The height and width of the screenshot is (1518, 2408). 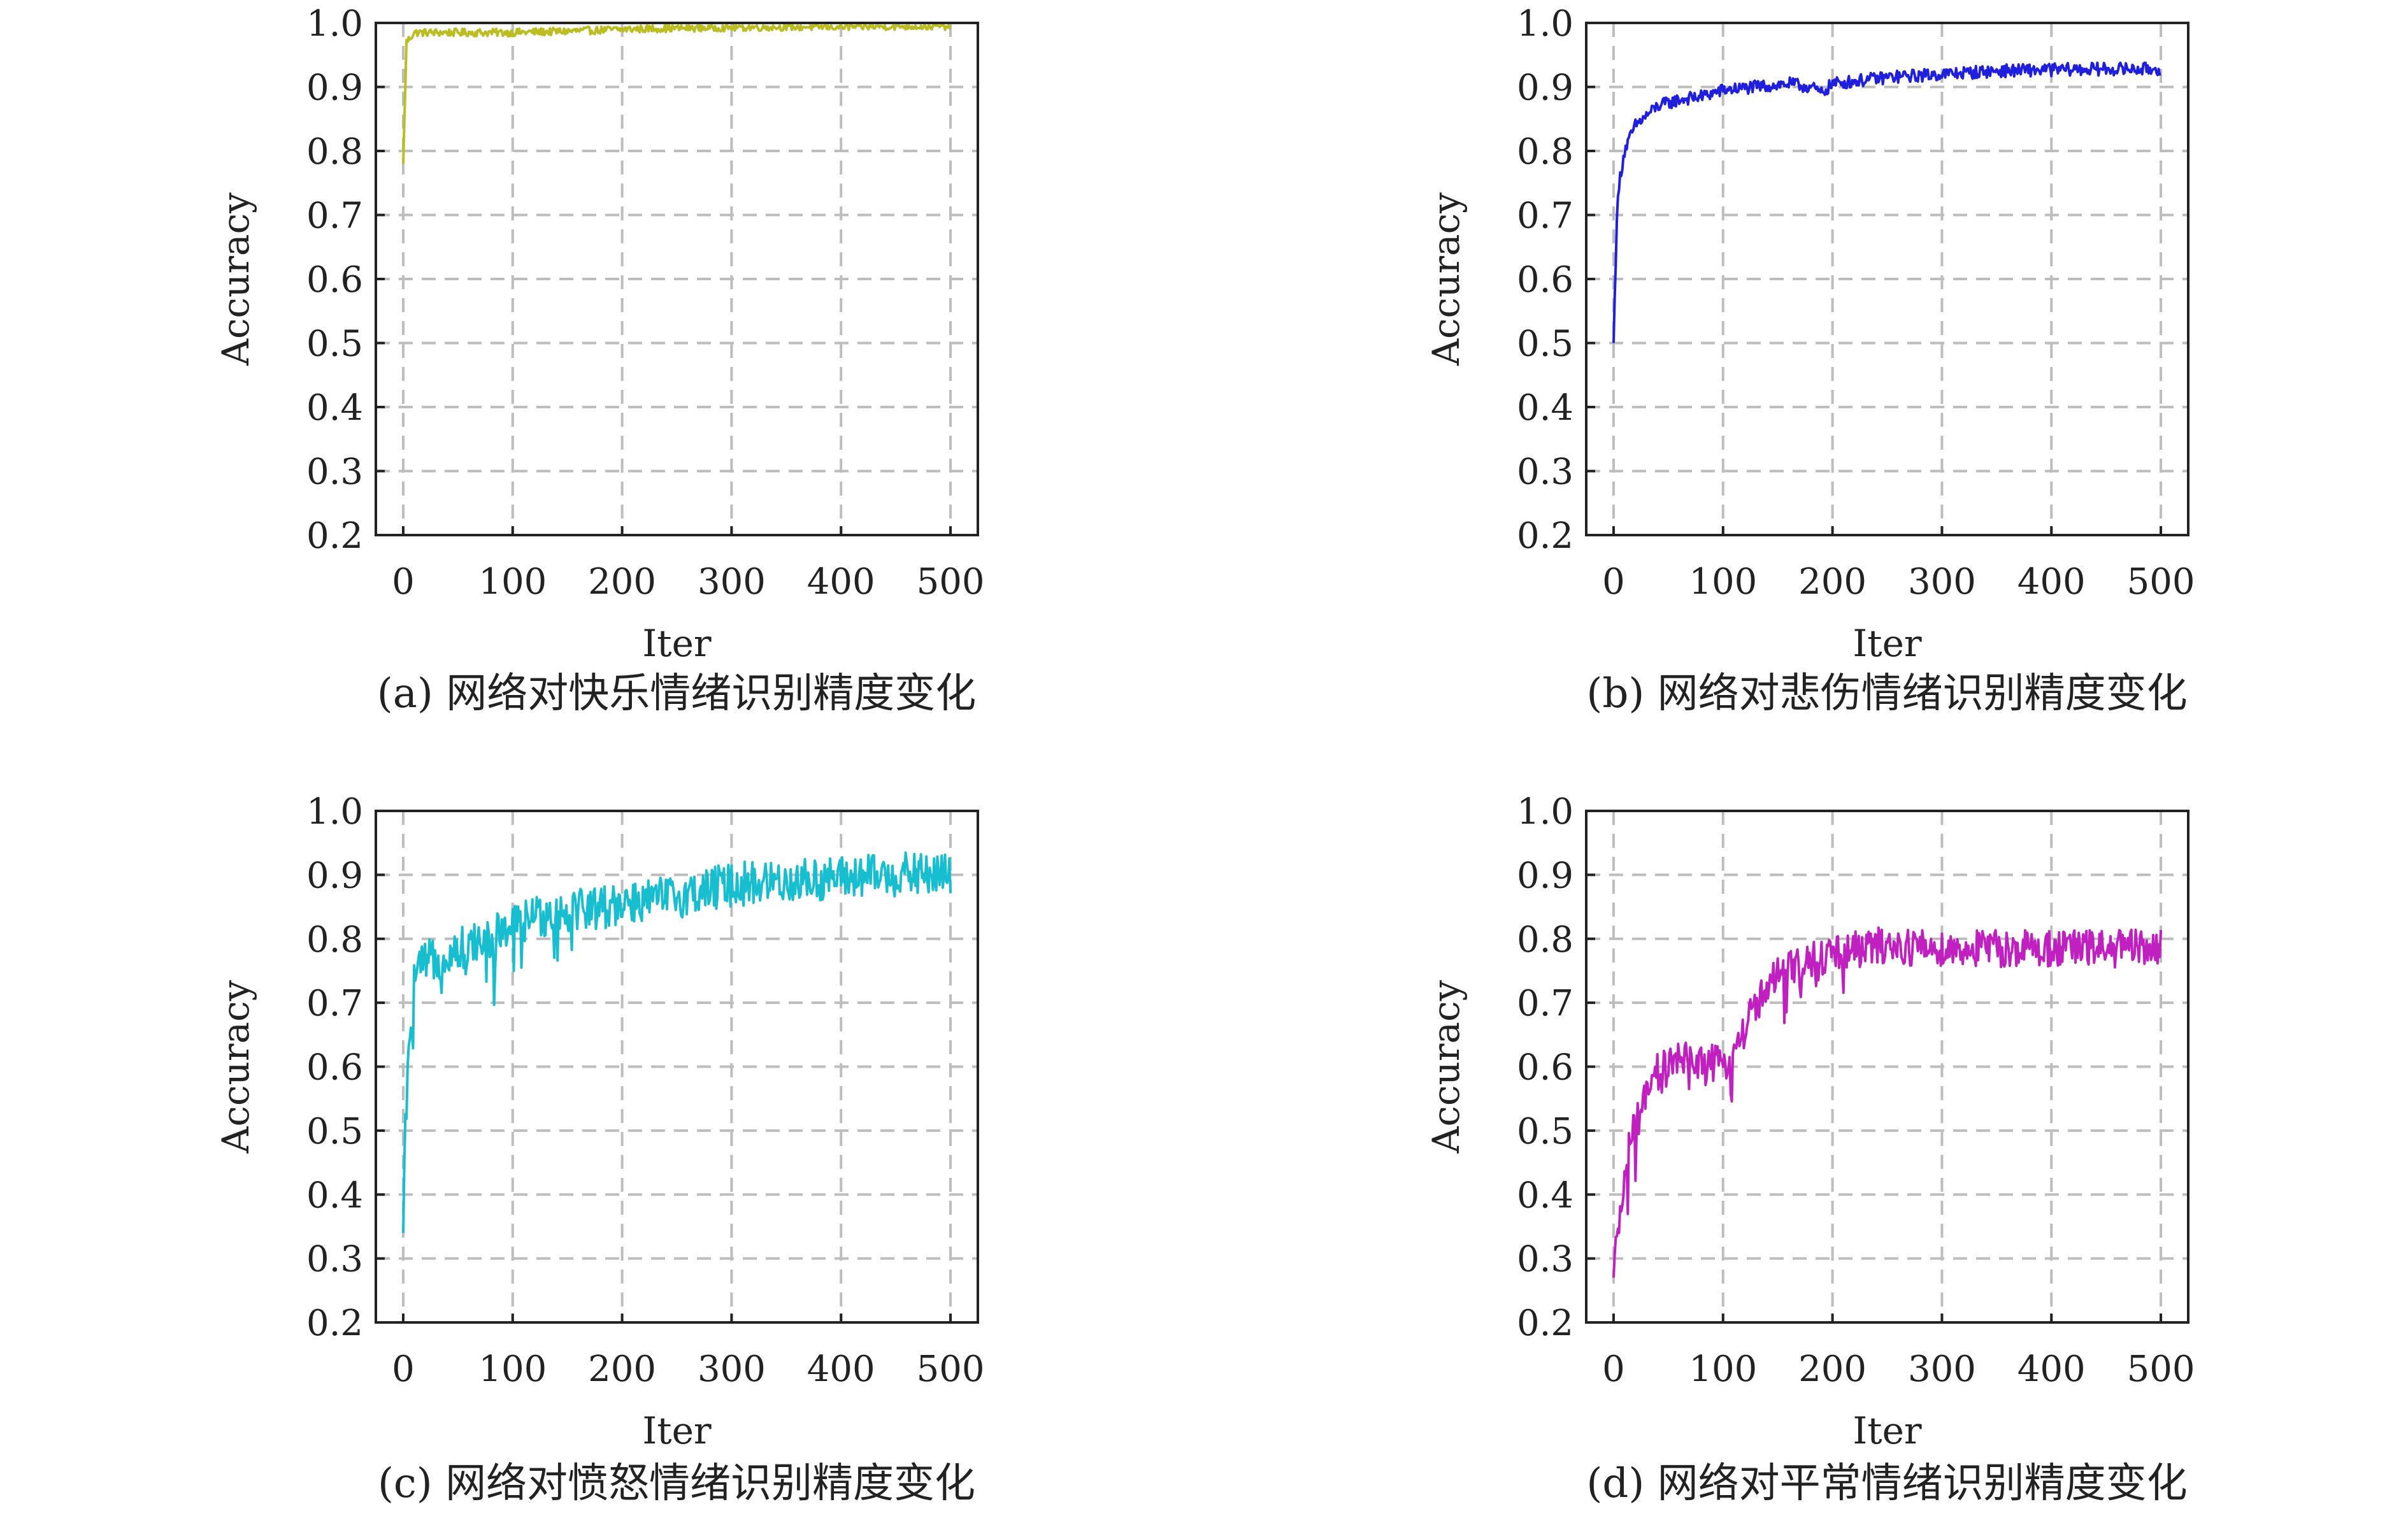 I want to click on subfigure-caption: (d) 网络对平常情绪识别精度变化, so click(x=1886, y=1483).